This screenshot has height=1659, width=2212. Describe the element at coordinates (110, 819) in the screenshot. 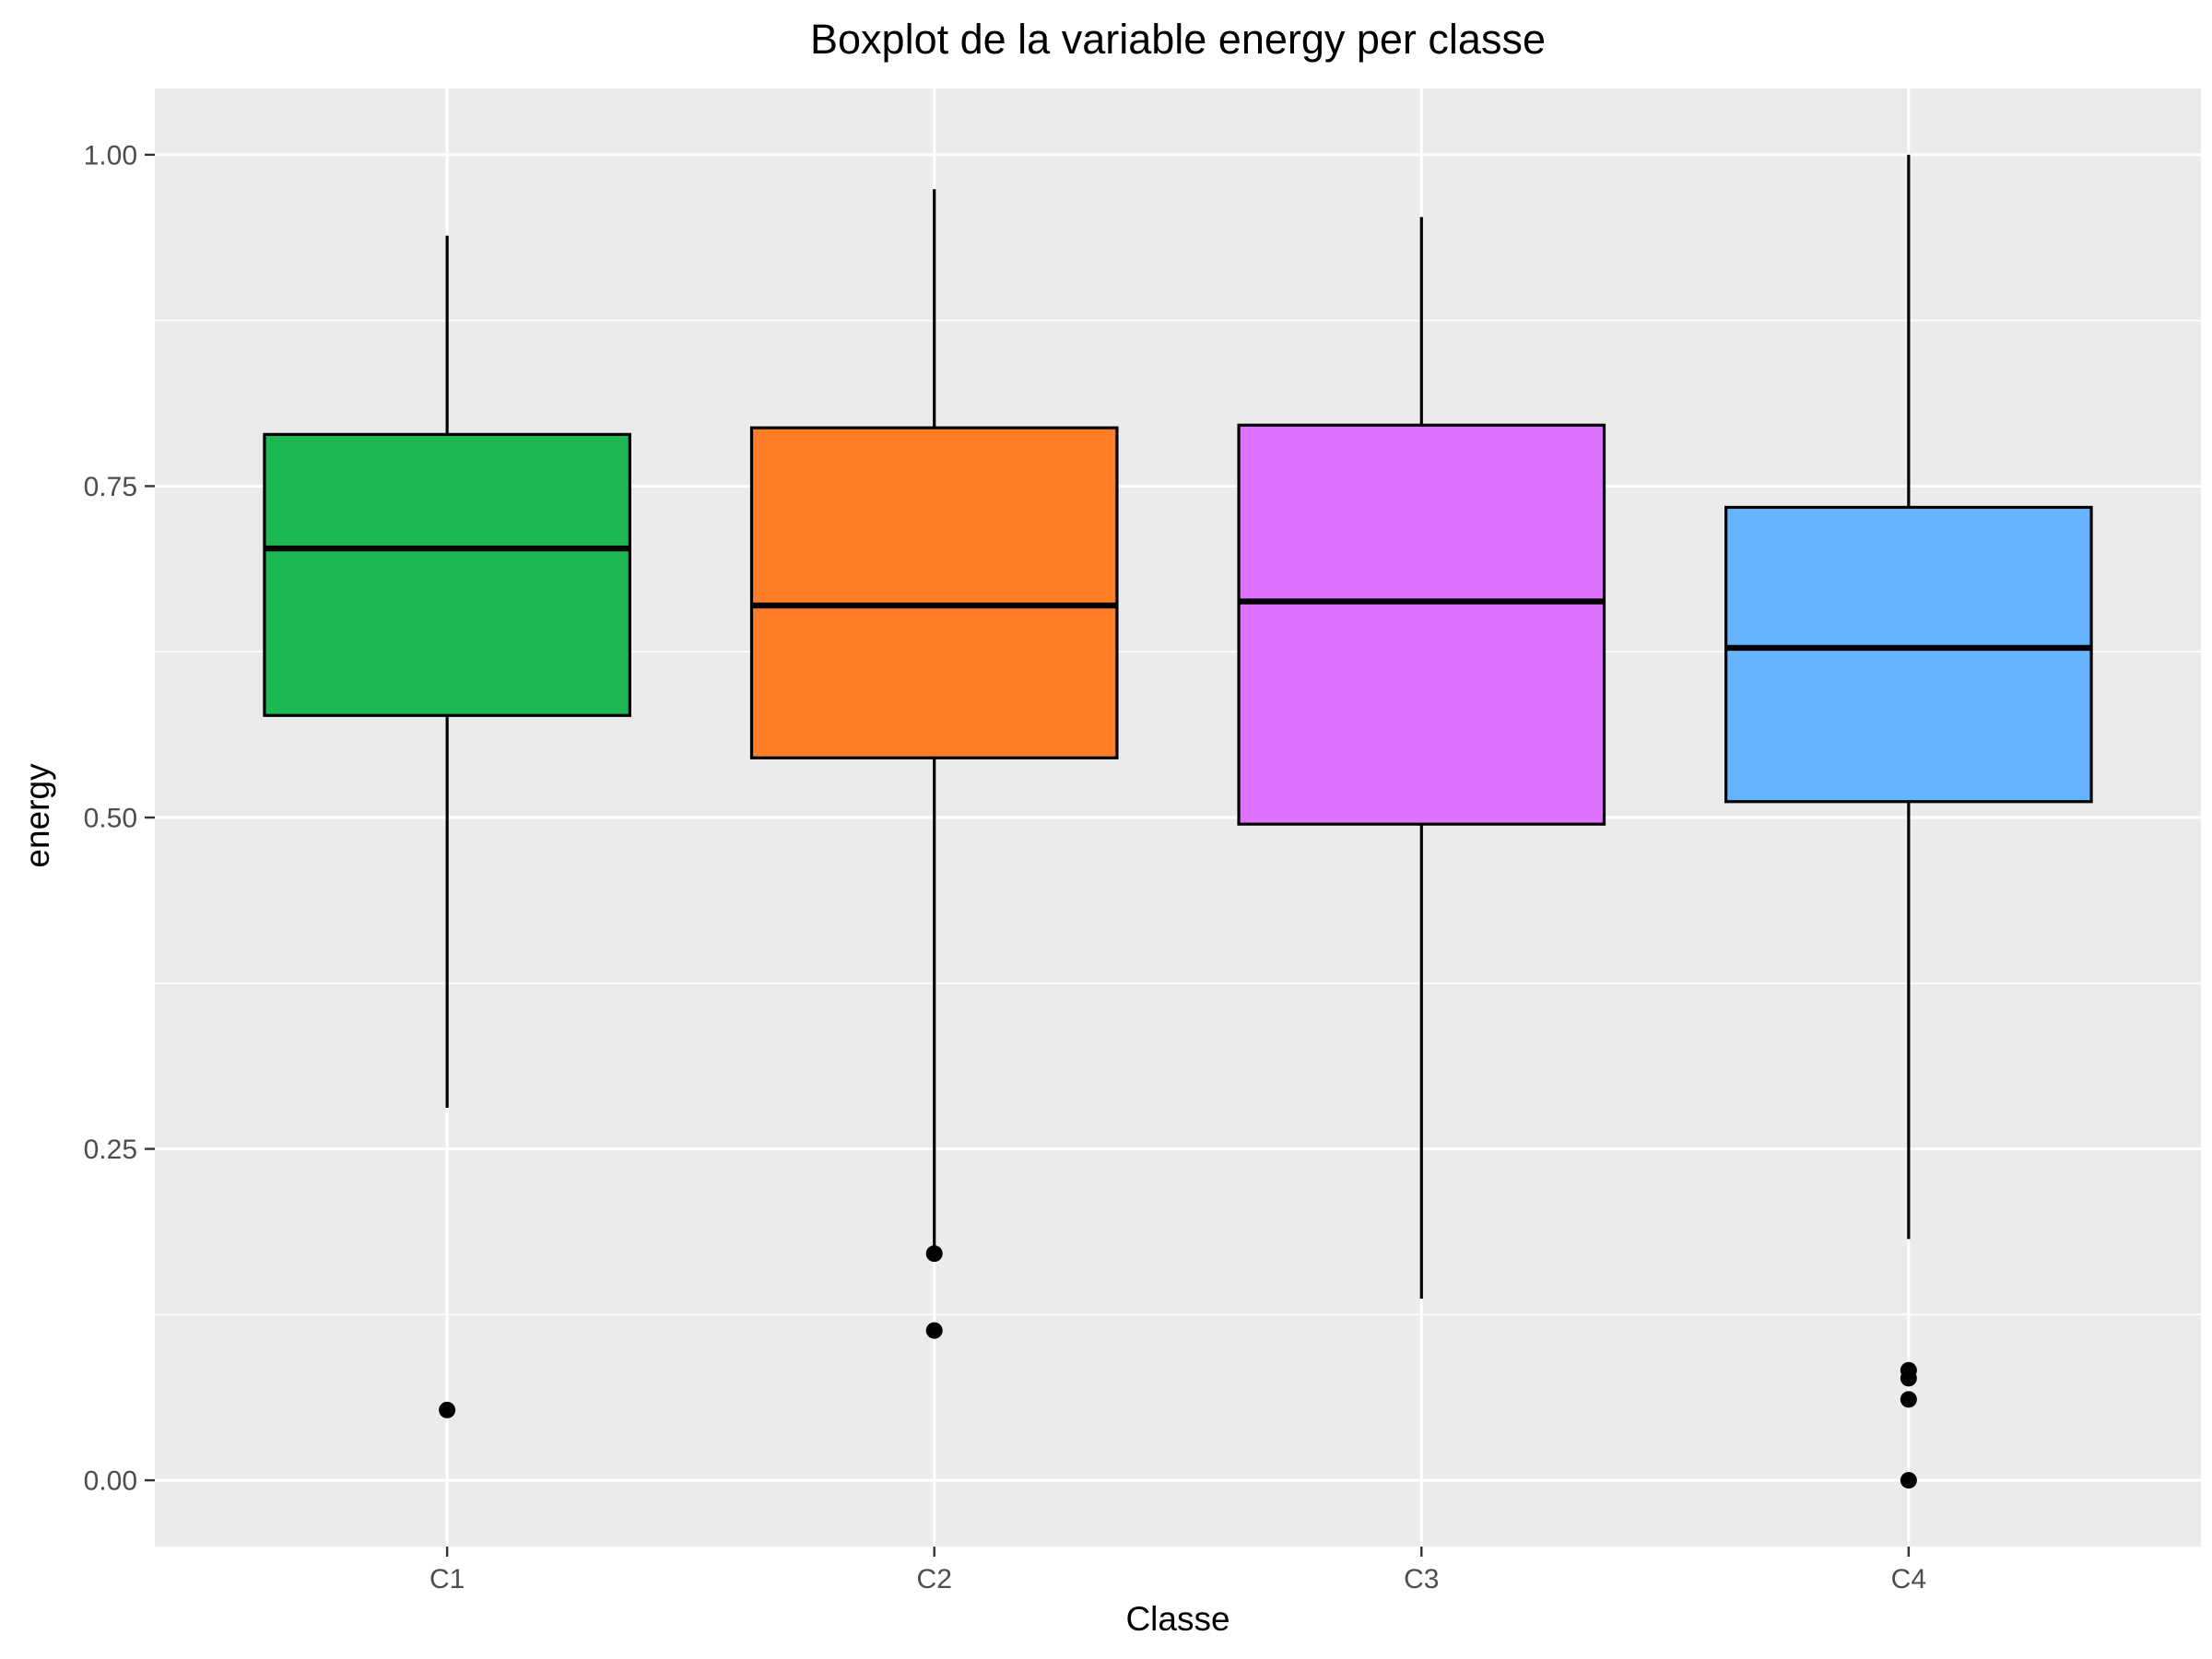

I see `y-tick-label: 0.50` at that location.